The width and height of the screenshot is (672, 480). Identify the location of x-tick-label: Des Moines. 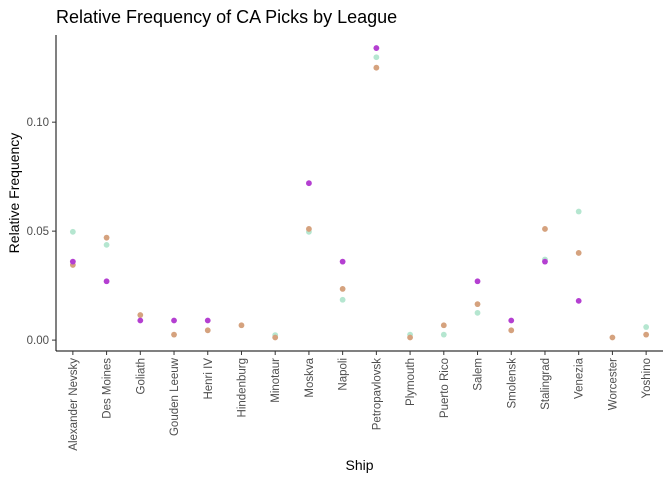
(108, 388).